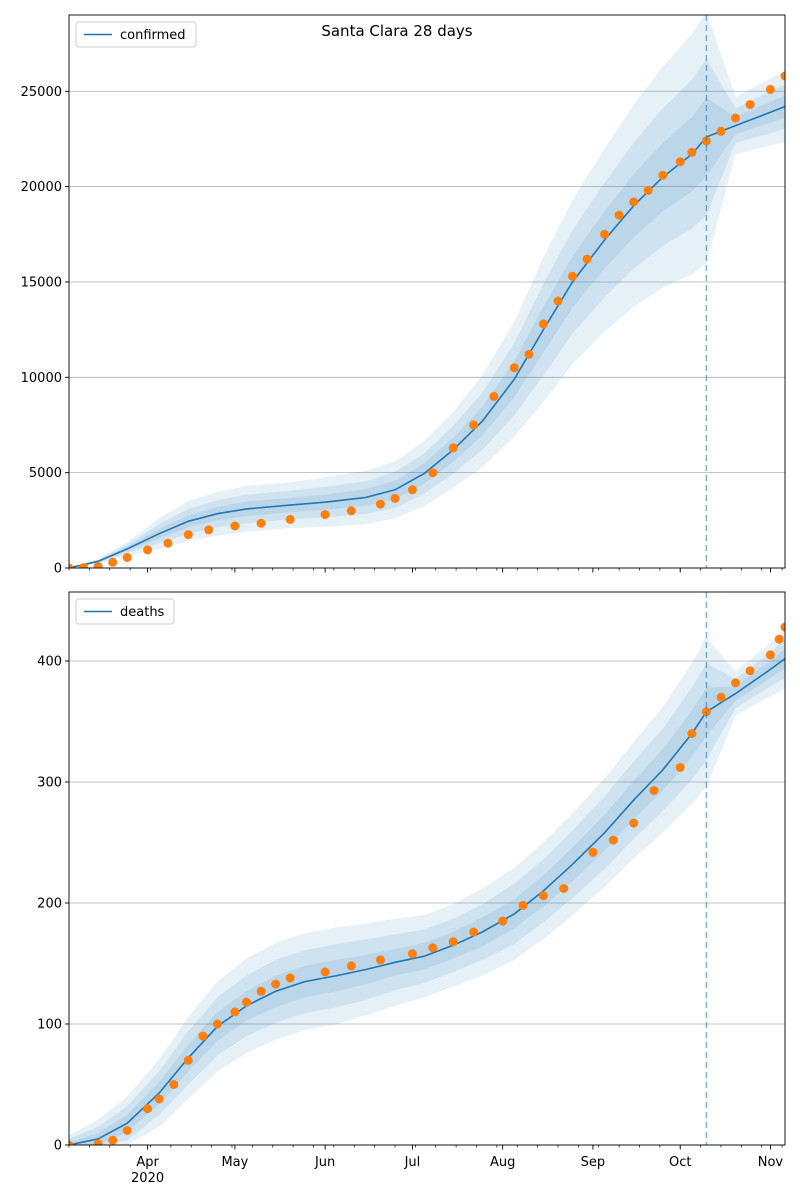 This screenshot has height=1200, width=800. Describe the element at coordinates (142, 612) in the screenshot. I see `legend-label: deaths` at that location.